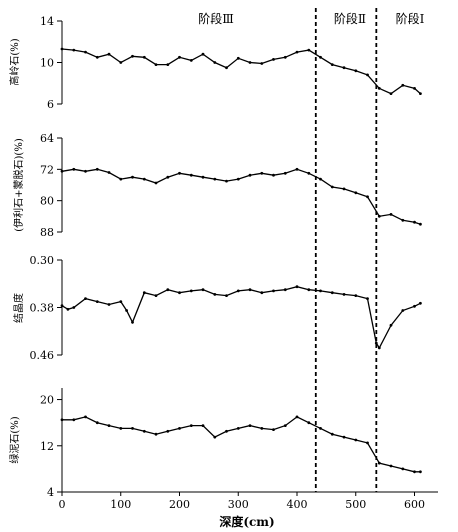 Image resolution: width=458 pixels, height=532 pixels. What do you see at coordinates (47, 21) in the screenshot?
I see `y-tick-label: 14` at bounding box center [47, 21].